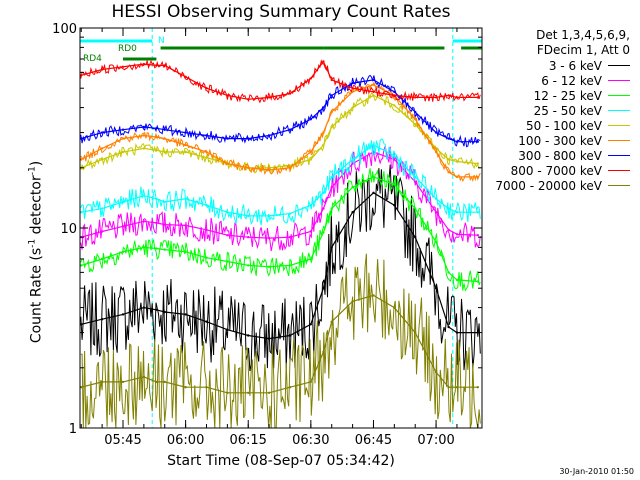 The image size is (640, 480). Describe the element at coordinates (127, 49) in the screenshot. I see `flag-label-rd0: RD0` at that location.